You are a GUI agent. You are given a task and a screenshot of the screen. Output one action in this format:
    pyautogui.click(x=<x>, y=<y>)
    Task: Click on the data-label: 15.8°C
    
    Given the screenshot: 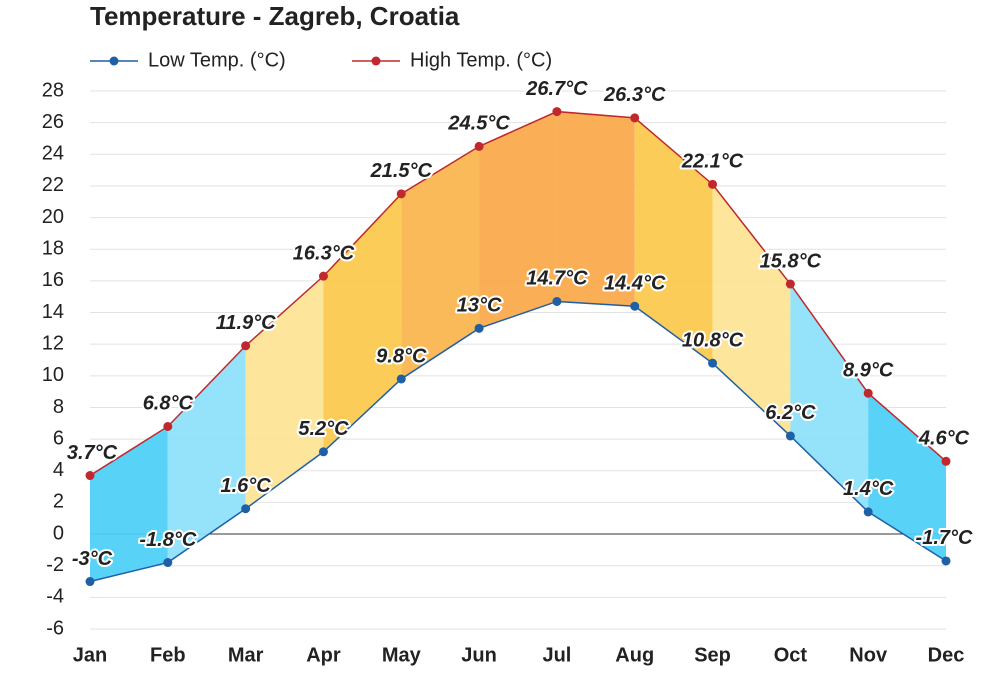 What is the action you would take?
    pyautogui.click(x=791, y=261)
    